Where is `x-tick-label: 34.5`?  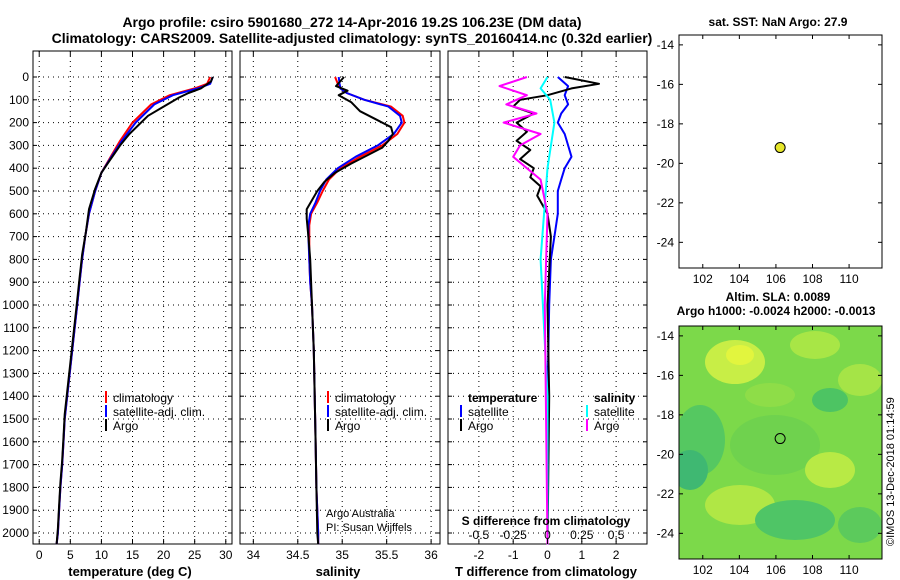 x-tick-label: 34.5 is located at coordinates (298, 555).